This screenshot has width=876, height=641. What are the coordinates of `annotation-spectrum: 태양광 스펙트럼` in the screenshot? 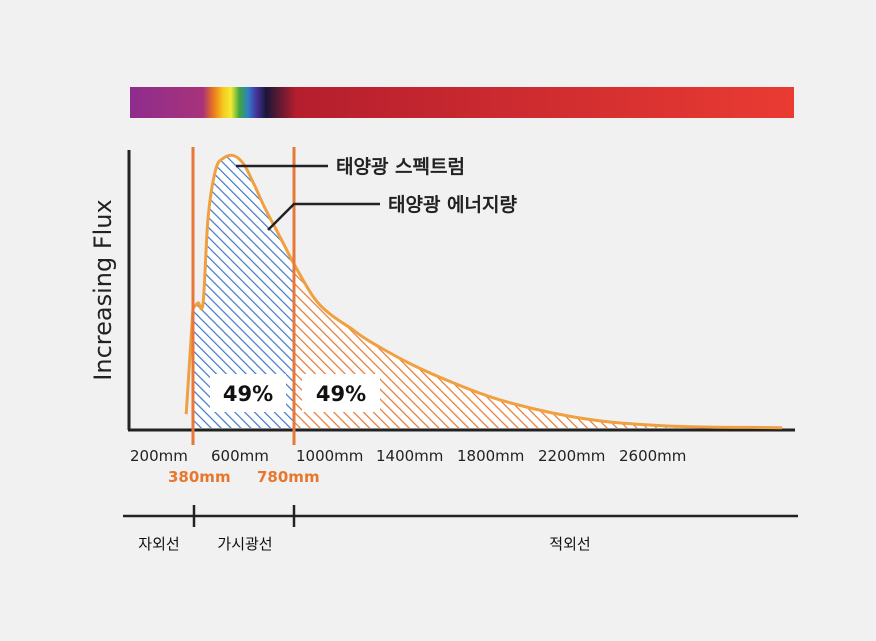 It's located at (400, 167).